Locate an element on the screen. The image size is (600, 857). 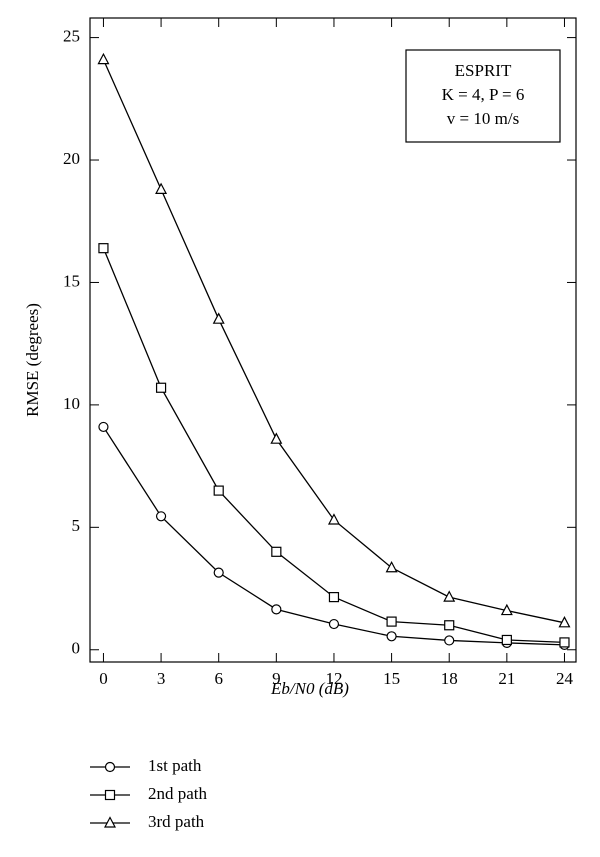
legend-label: 3rd path is located at coordinates (176, 821).